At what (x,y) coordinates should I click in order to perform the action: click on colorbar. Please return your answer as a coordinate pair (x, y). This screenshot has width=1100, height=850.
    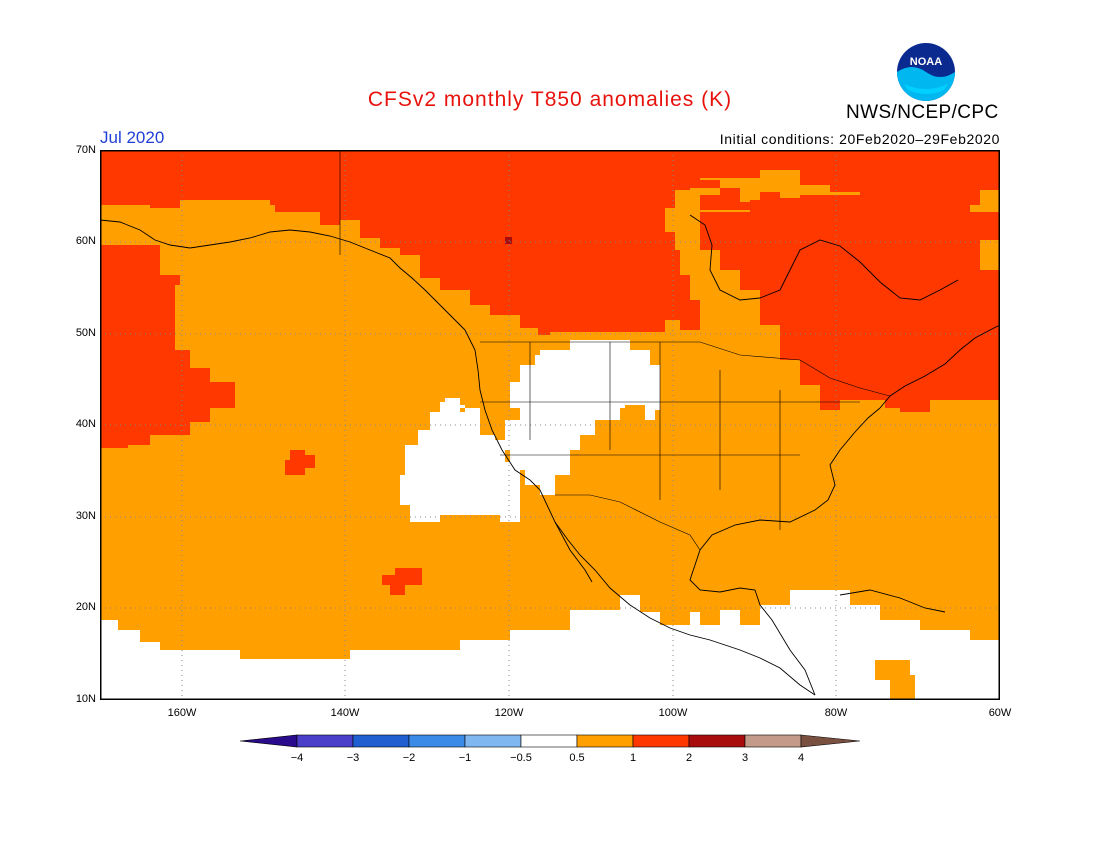
    Looking at the image, I should click on (550, 741).